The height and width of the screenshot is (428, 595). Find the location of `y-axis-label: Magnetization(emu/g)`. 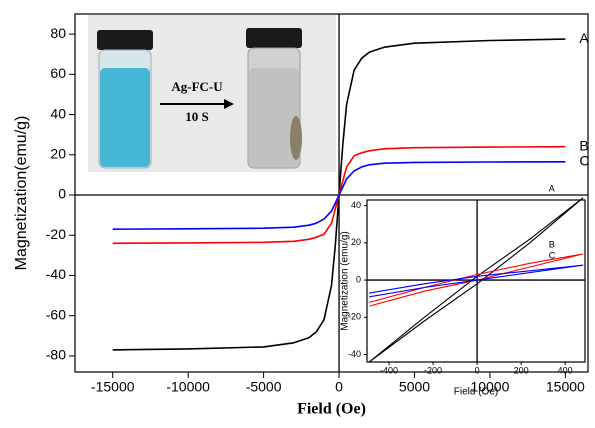

y-axis-label: Magnetization(emu/g) is located at coordinates (21, 193).